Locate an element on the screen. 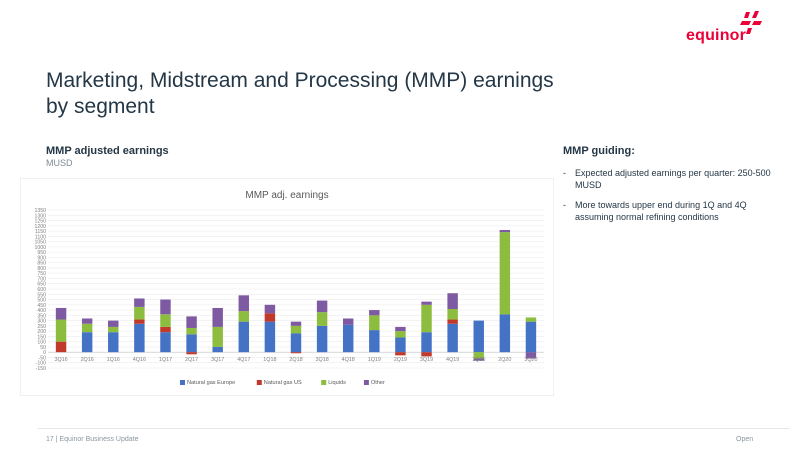  footer-divider is located at coordinates (414, 428).